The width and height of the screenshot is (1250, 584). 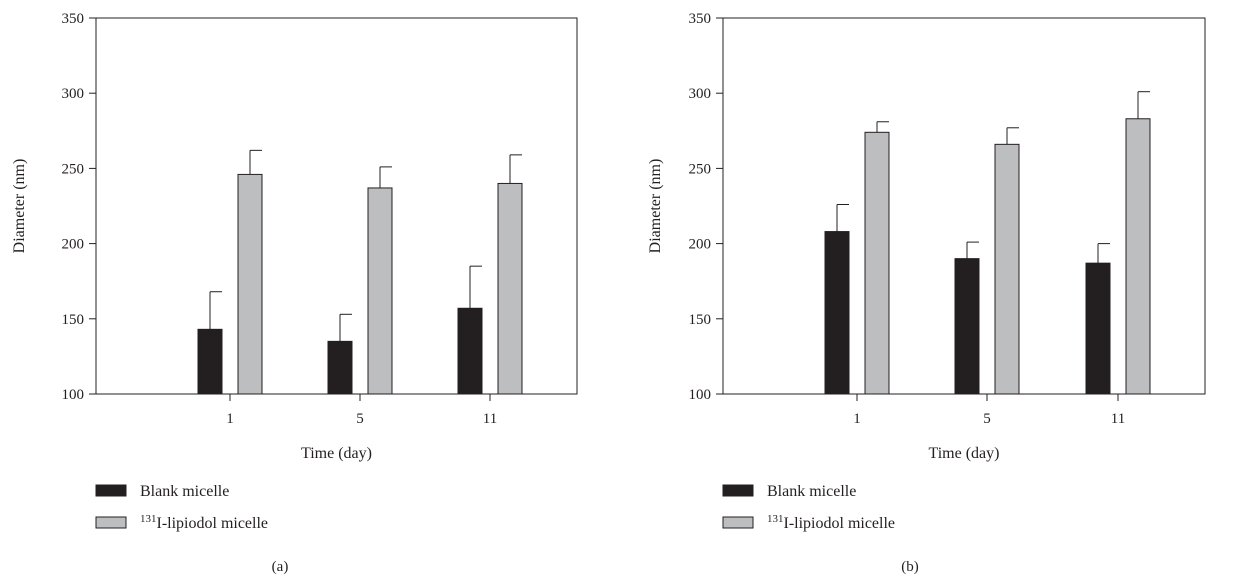 What do you see at coordinates (280, 567) in the screenshot?
I see `panel-label: (a)` at bounding box center [280, 567].